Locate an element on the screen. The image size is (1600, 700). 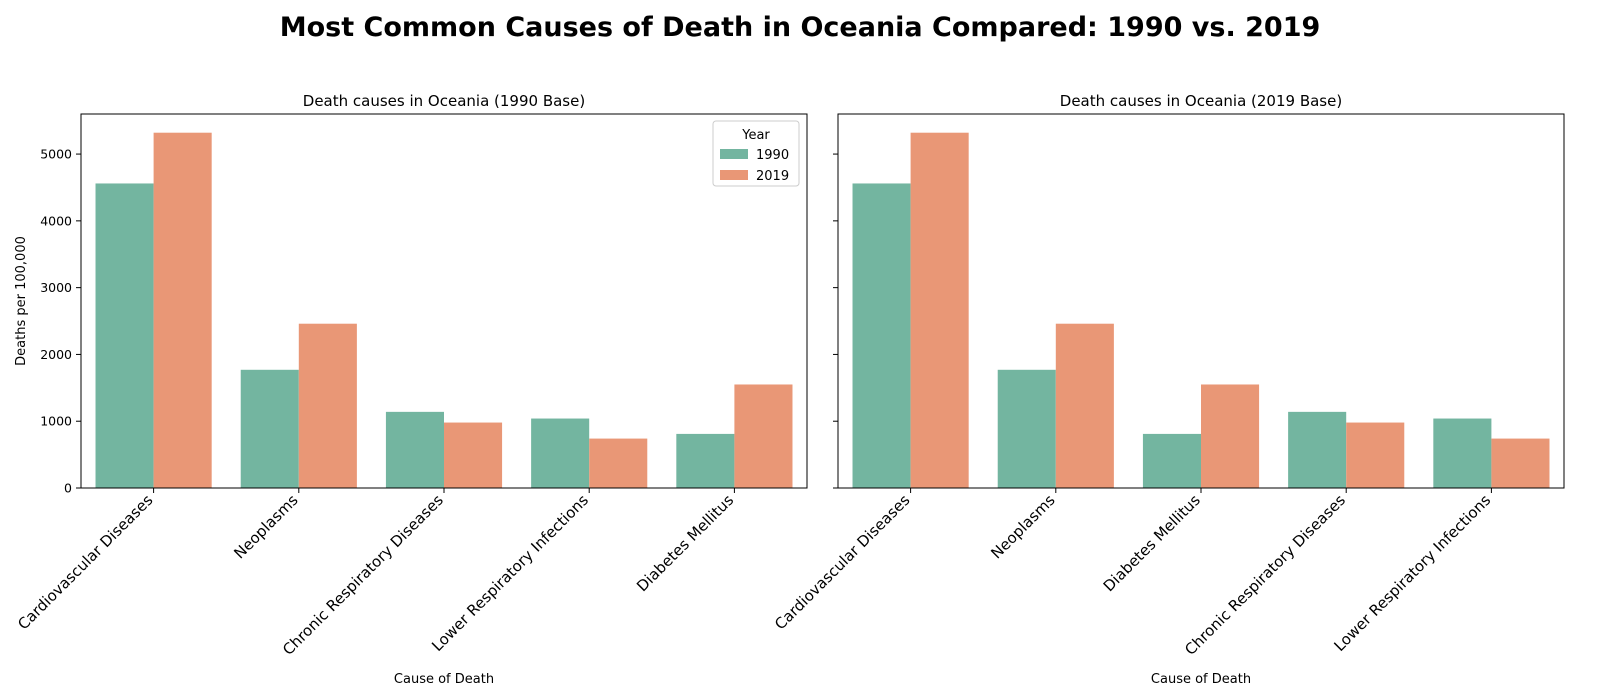
y-tick-label: 2000 is located at coordinates (56, 354).